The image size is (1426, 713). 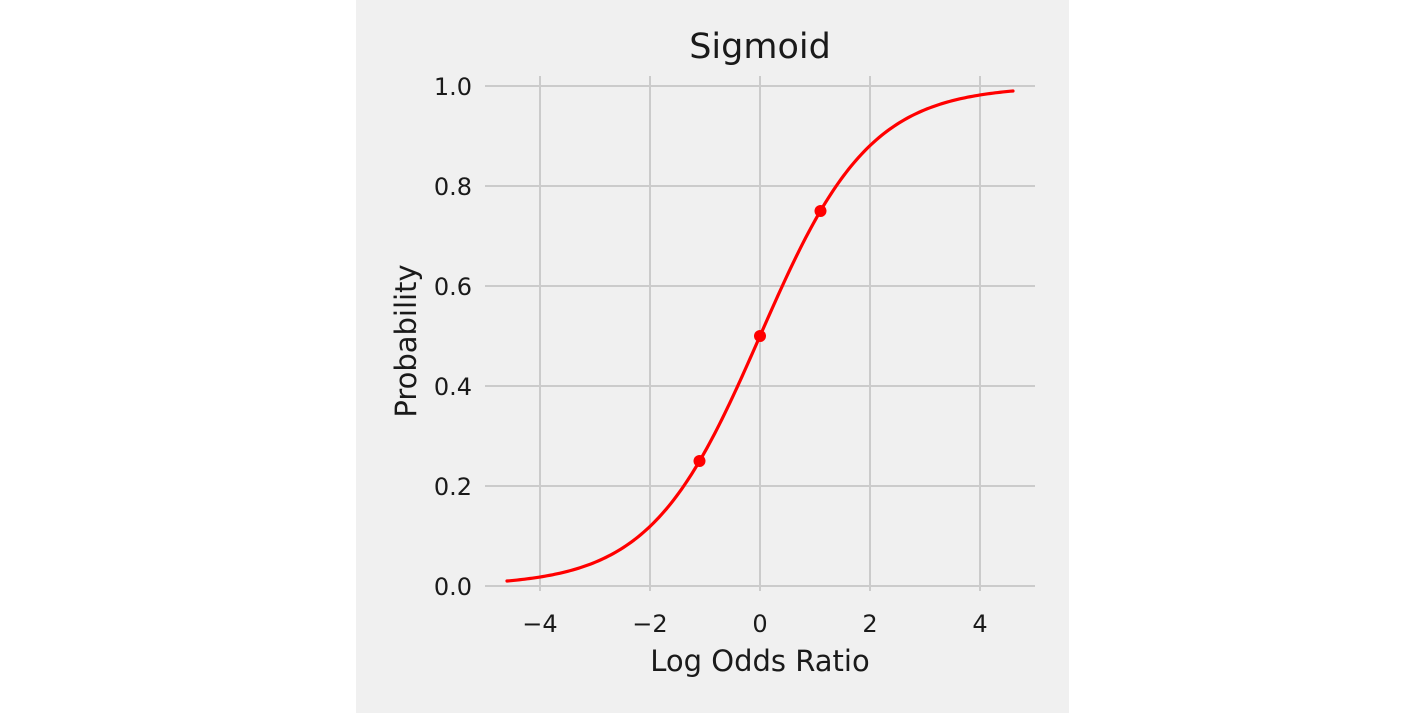 What do you see at coordinates (649, 624) in the screenshot?
I see `x-tick-label: −2` at bounding box center [649, 624].